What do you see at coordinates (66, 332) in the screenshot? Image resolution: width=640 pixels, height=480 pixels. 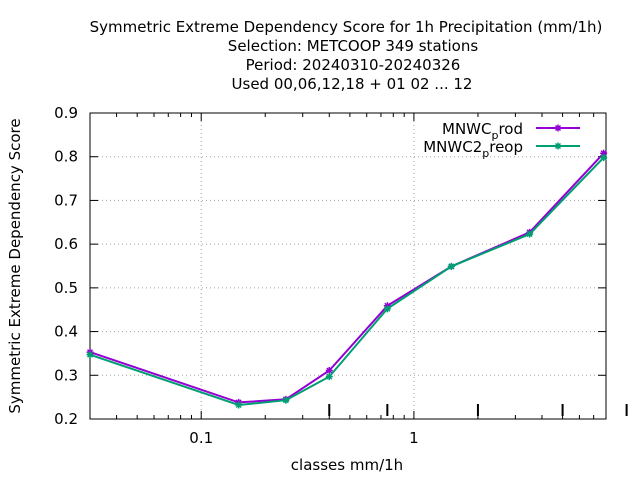 I see `y-tick-label: 0.4` at bounding box center [66, 332].